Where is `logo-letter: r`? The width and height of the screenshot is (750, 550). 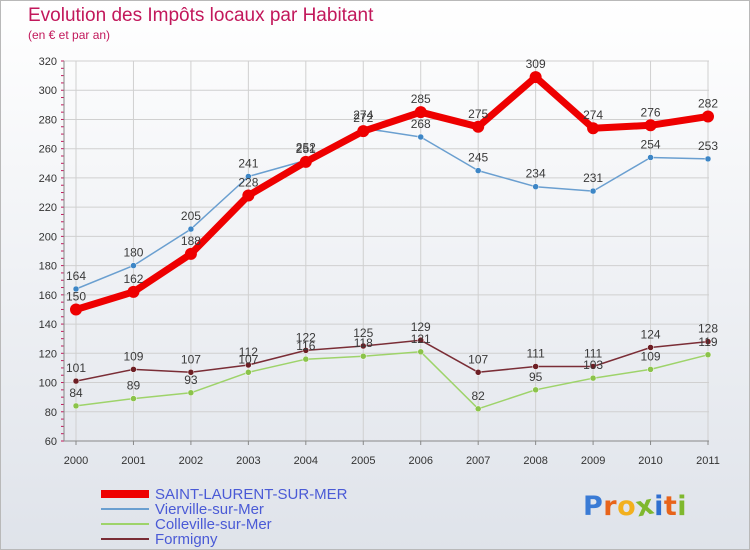
logo-letter: r is located at coordinates (610, 506).